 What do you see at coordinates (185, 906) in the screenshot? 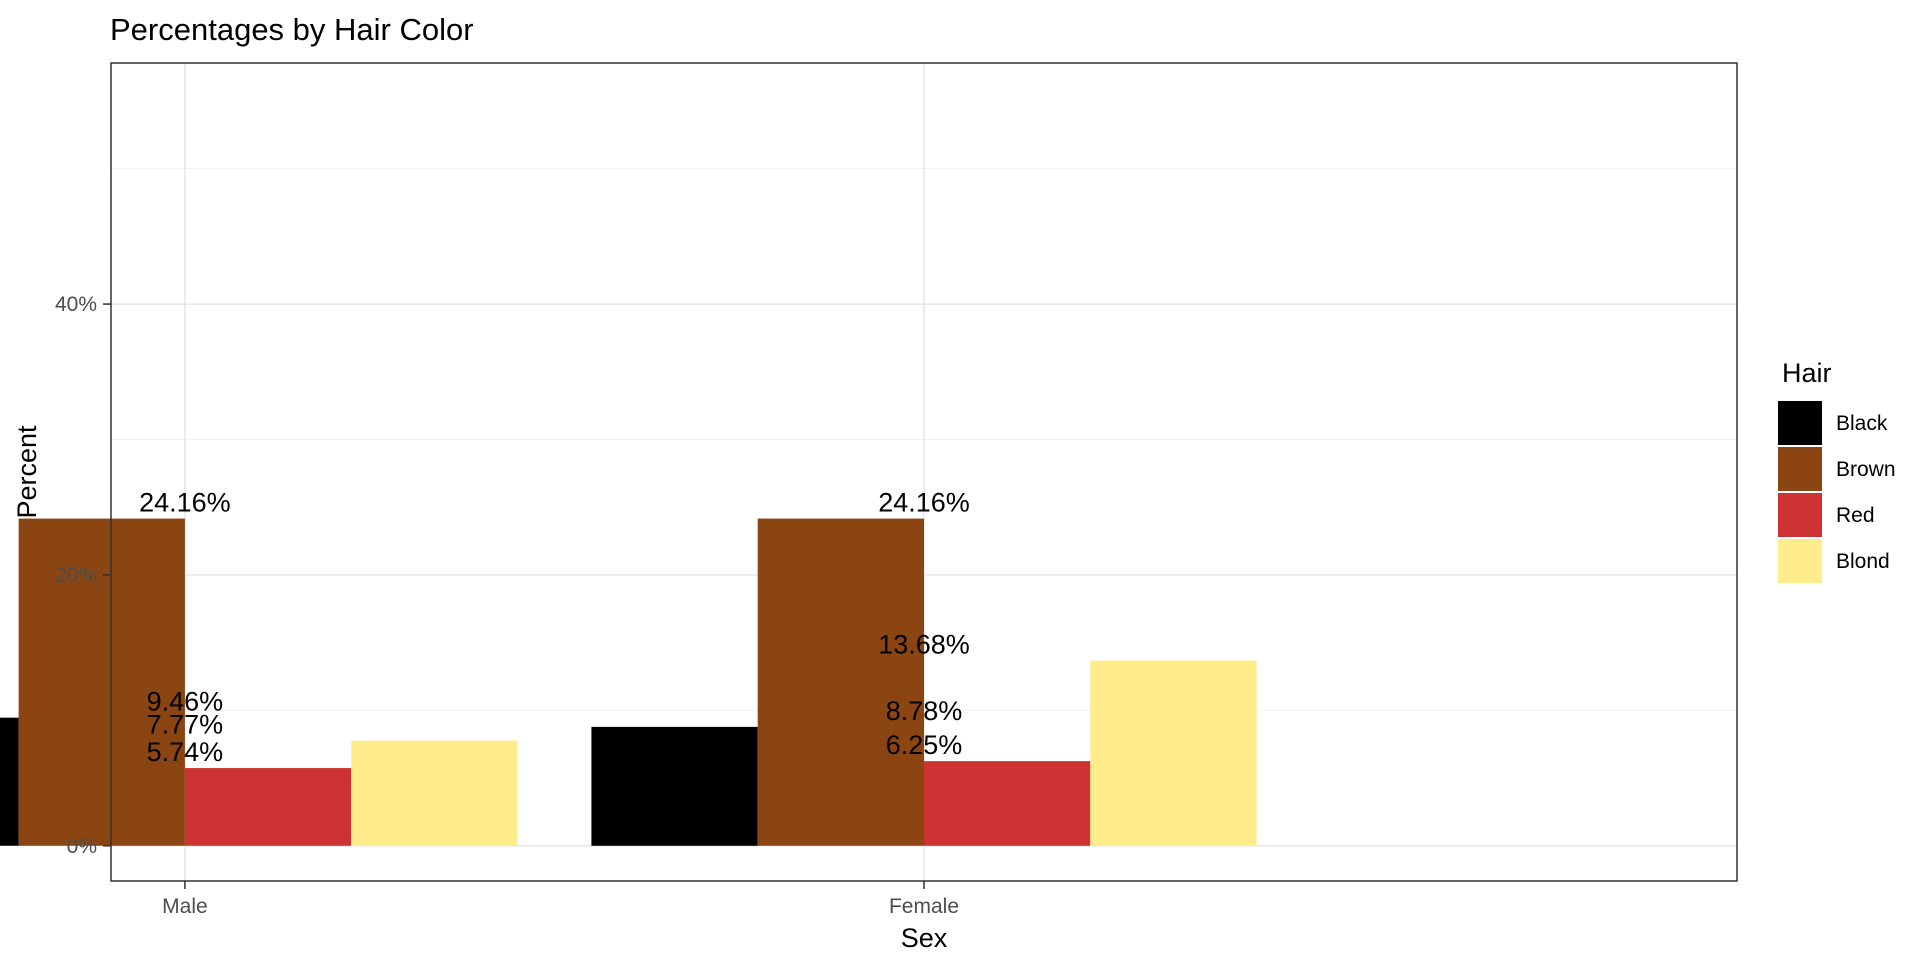
I see `x-tick-label: Male` at bounding box center [185, 906].